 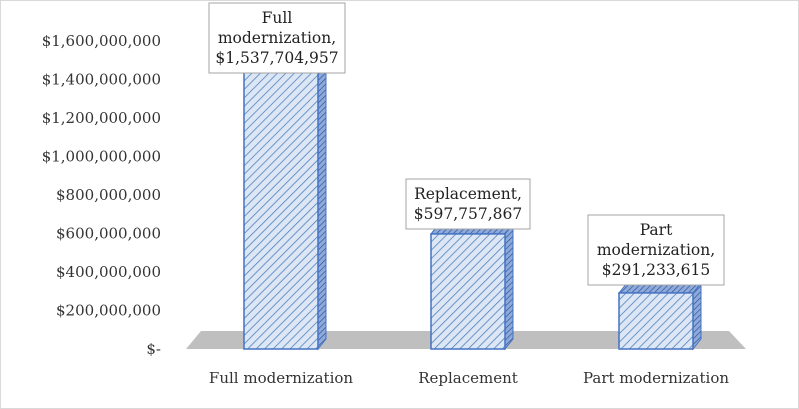 I want to click on data-label-text: $597,757,867, so click(x=468, y=214).